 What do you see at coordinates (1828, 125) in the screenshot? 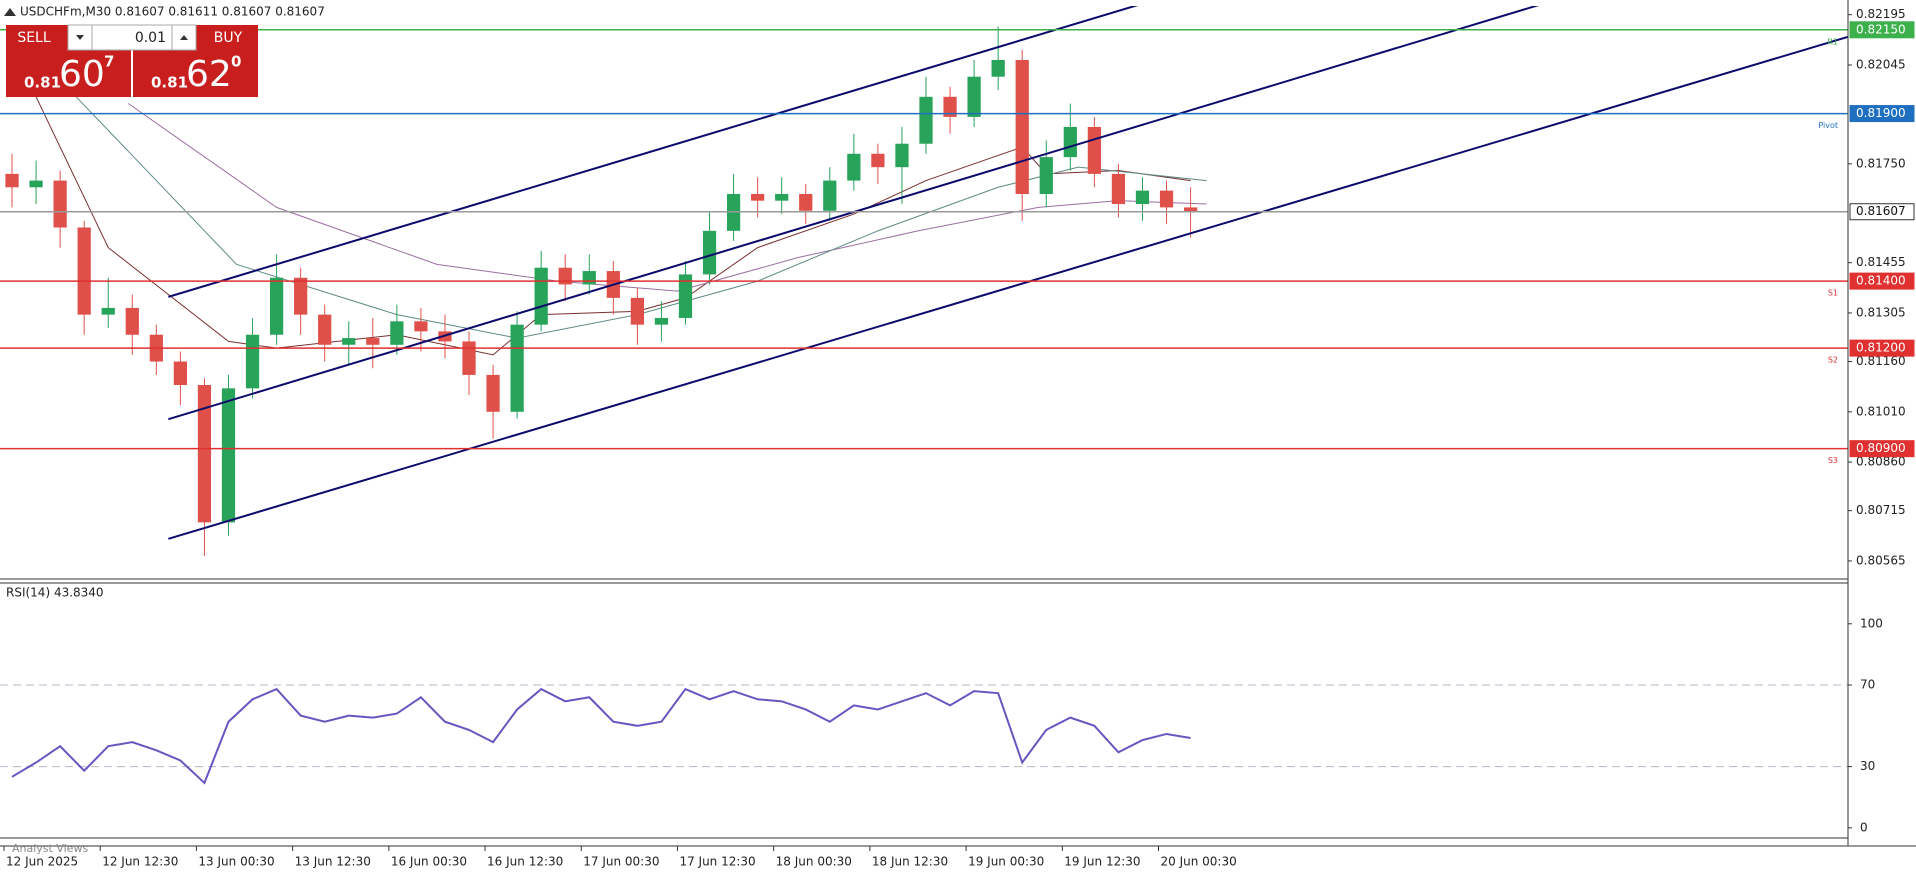
I see `level-tag: Pivot` at bounding box center [1828, 125].